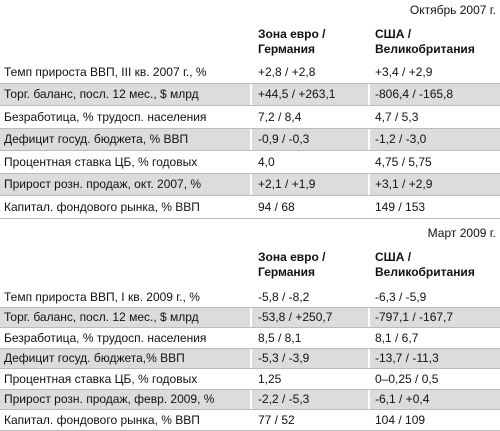  What do you see at coordinates (435, 139) in the screenshot?
I see `value-cell: -1,2 / -3,0` at bounding box center [435, 139].